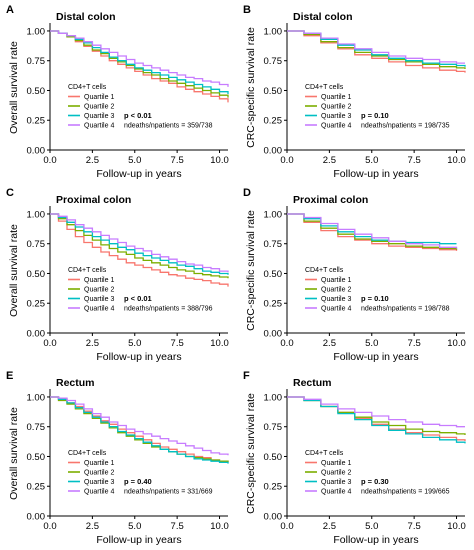  I want to click on p-value-label: p = 0.30, so click(375, 481).